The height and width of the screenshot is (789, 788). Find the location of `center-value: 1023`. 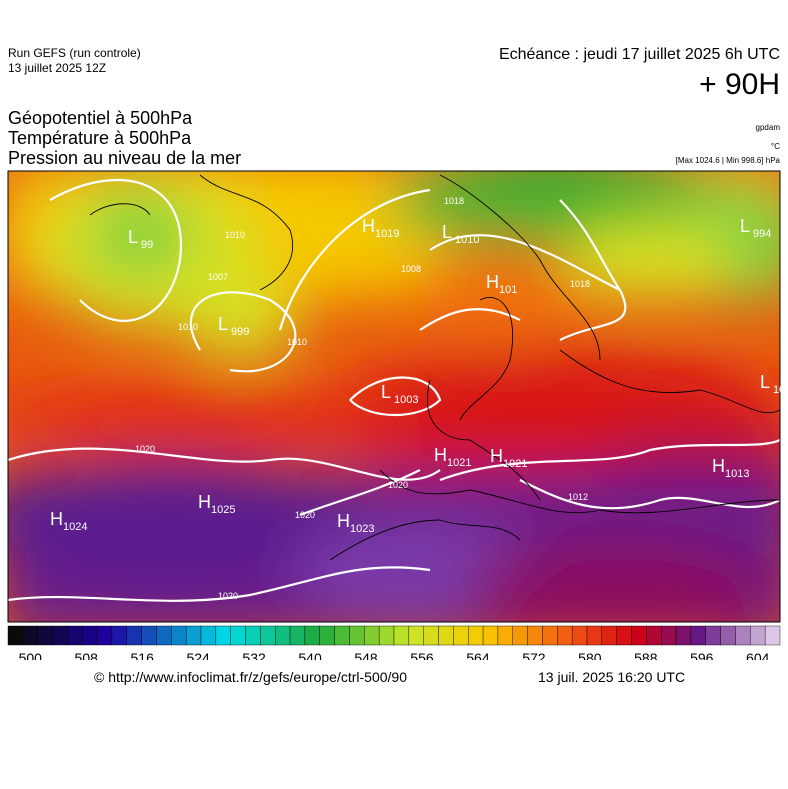

center-value: 1023 is located at coordinates (362, 529).